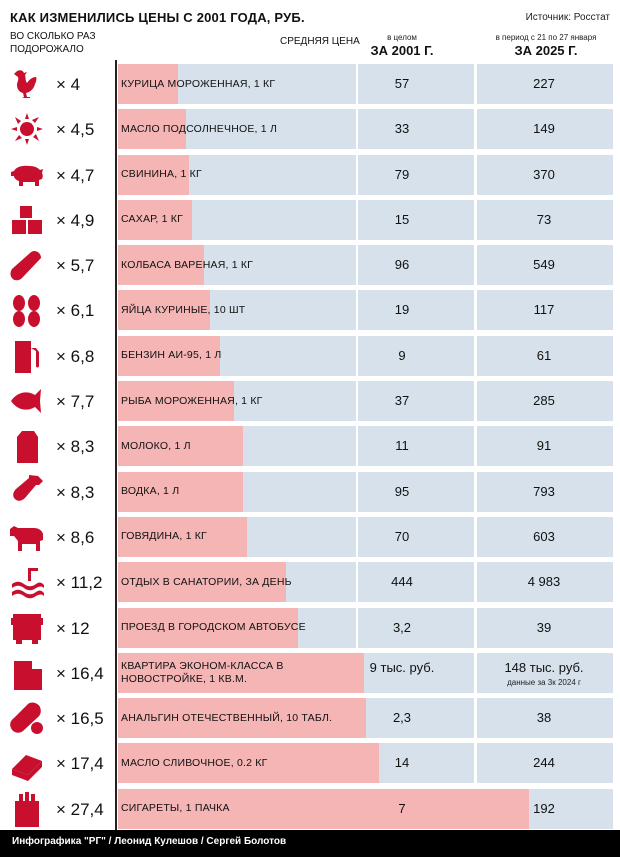  Describe the element at coordinates (310, 310) in the screenshot. I see `table-row: × 6,1 Яйца куриные, 10 шт 19 117` at that location.